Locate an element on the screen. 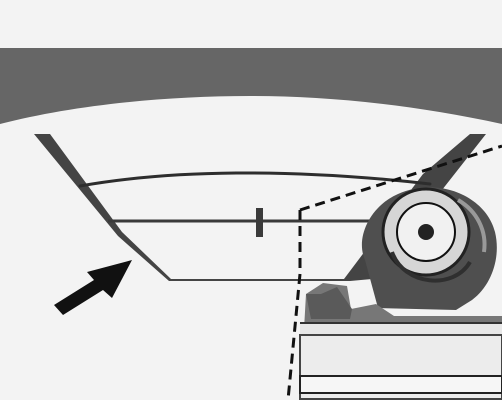 The width and height of the screenshot is (502, 400). camera-module is located at coordinates (429, 248).